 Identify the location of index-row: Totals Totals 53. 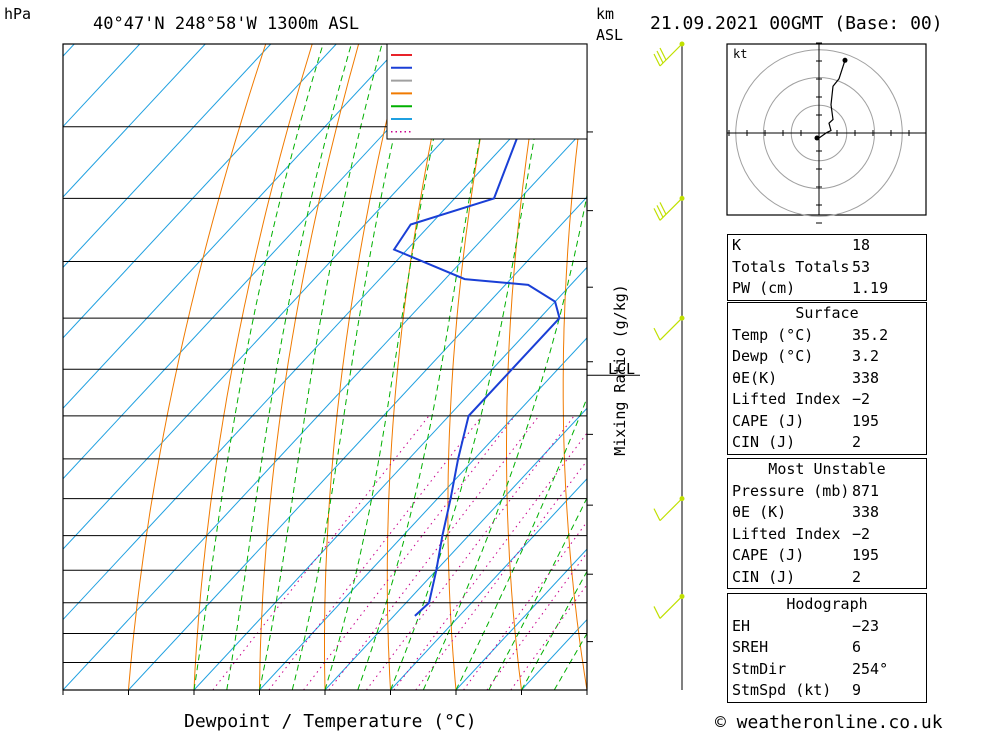
(827, 268).